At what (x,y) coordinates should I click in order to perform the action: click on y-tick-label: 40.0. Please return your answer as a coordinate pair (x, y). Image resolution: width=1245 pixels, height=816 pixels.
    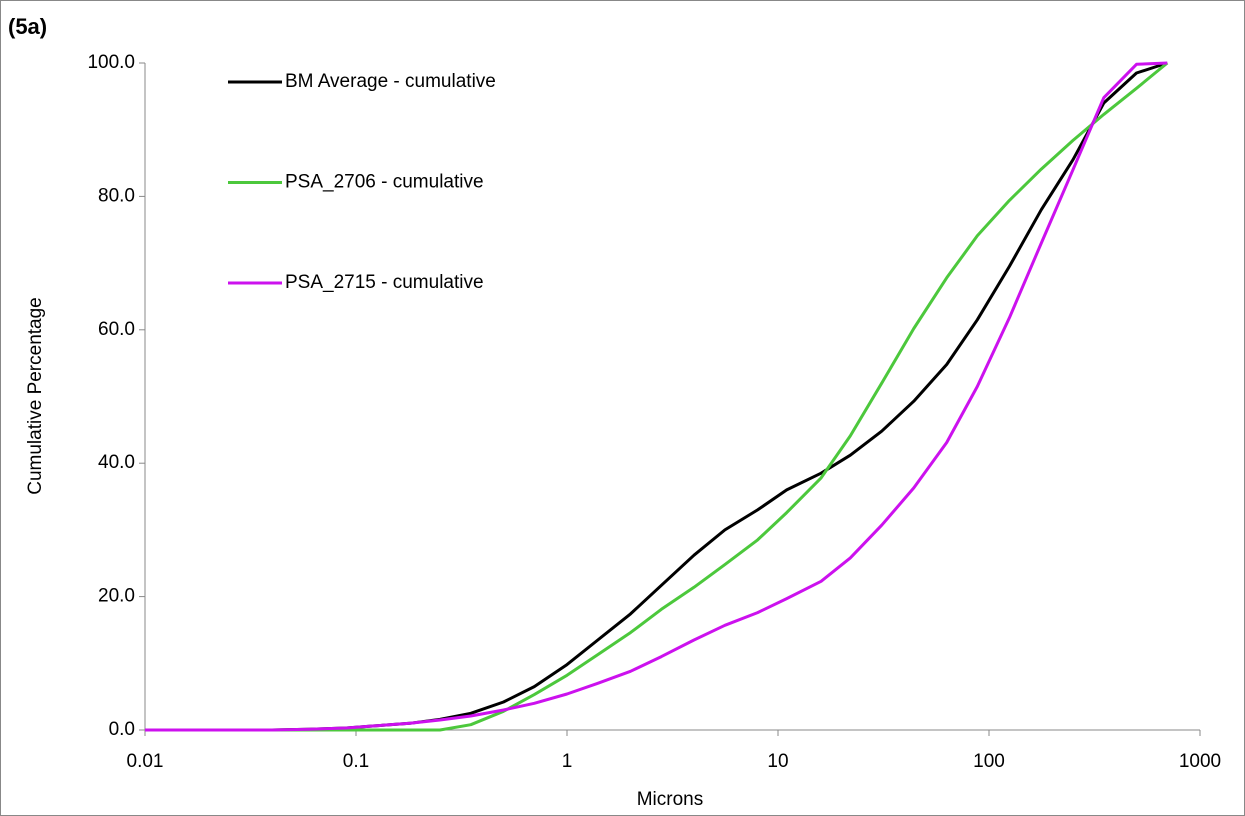
    Looking at the image, I should click on (116, 462).